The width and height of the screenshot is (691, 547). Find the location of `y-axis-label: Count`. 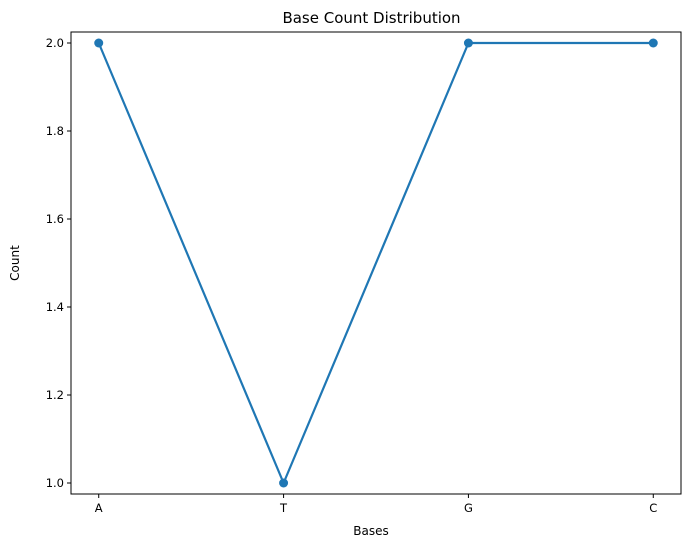

y-axis-label: Count is located at coordinates (15, 263).